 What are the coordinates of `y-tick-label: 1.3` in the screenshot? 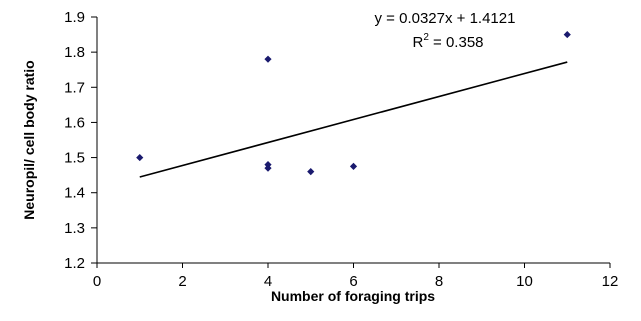 It's located at (74, 228).